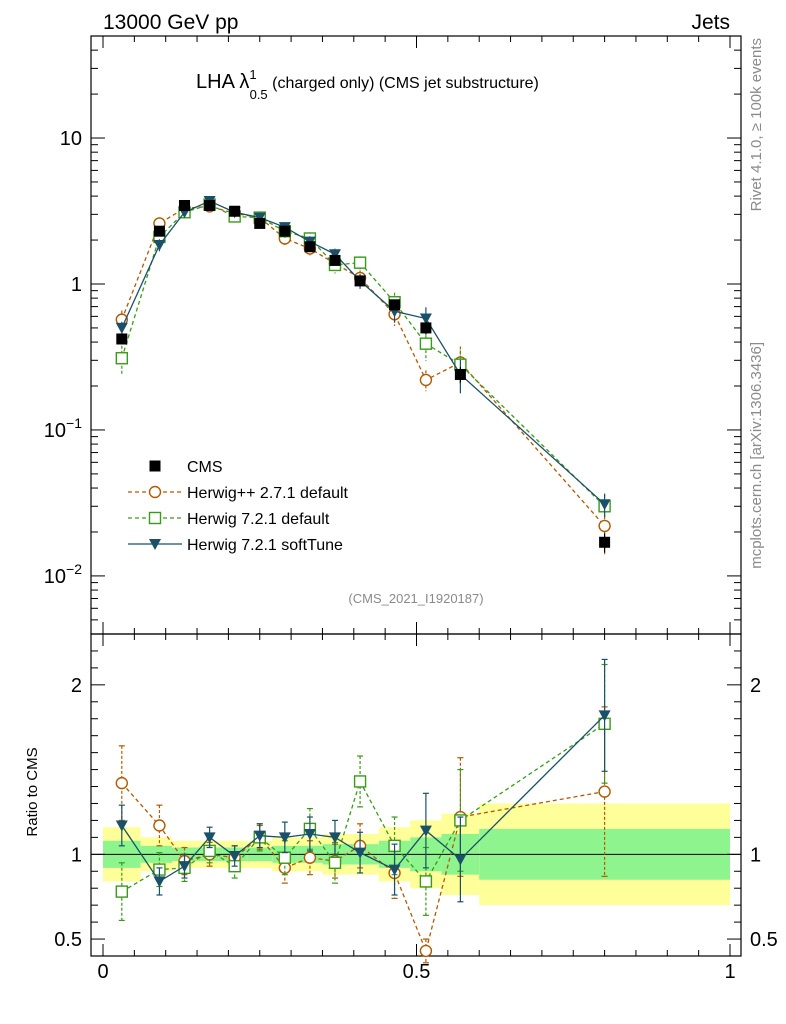 This screenshot has height=1024, width=786. I want to click on ratio-tick-label-left: 0.5, so click(68, 940).